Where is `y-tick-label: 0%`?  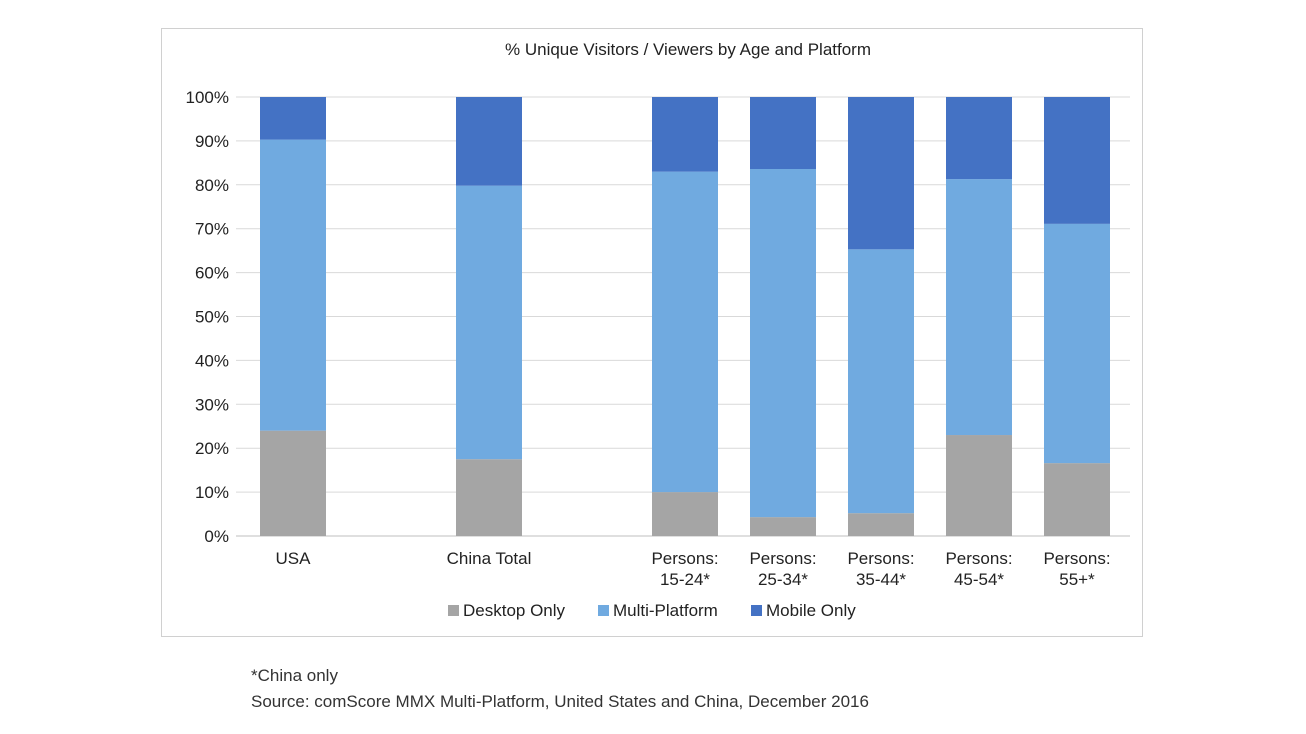
y-tick-label: 0% is located at coordinates (216, 536).